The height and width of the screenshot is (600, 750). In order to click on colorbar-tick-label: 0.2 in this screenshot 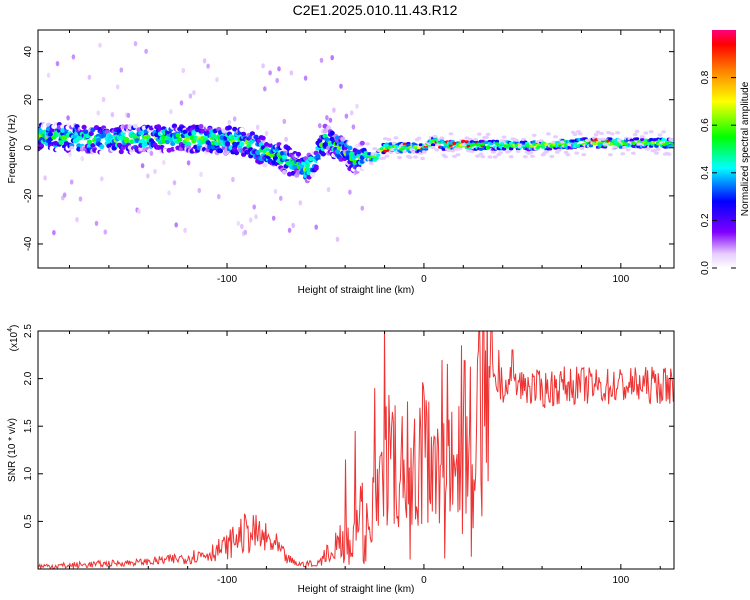, I will do `click(705, 220)`.